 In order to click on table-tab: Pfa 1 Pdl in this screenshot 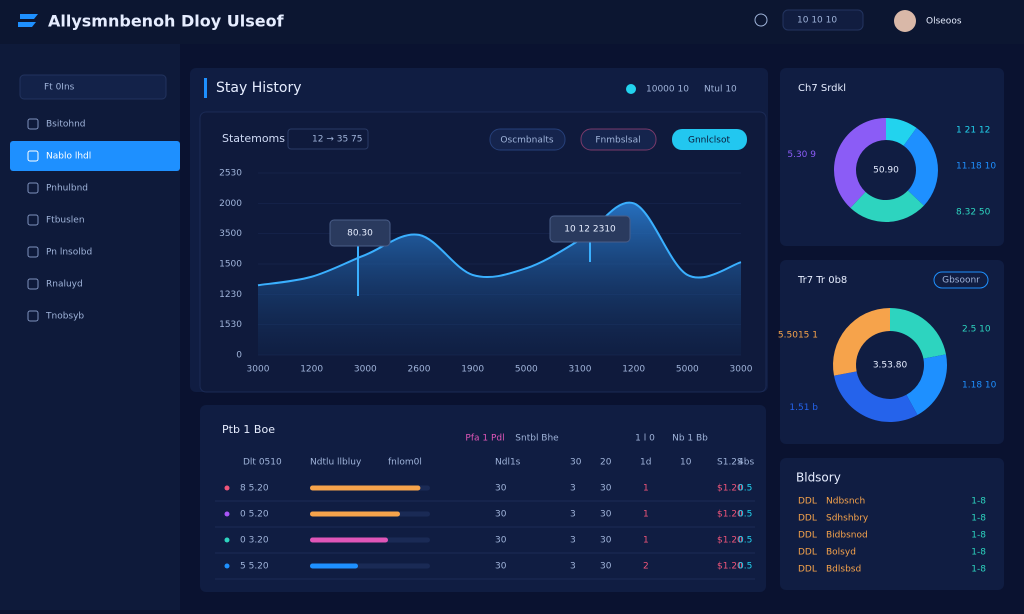, I will do `click(484, 439)`.